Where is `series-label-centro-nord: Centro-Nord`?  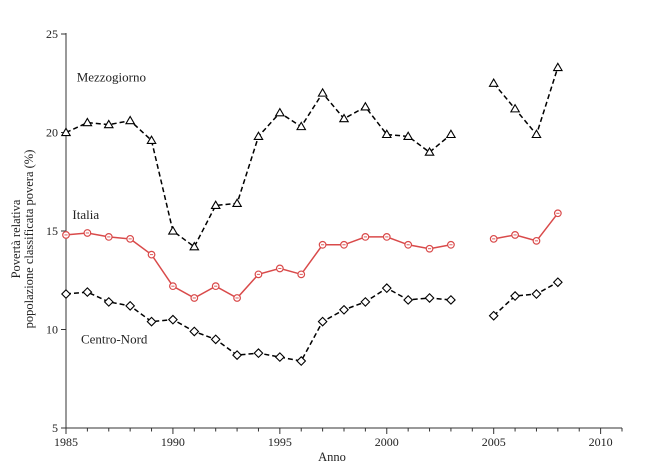 series-label-centro-nord: Centro-Nord is located at coordinates (114, 338).